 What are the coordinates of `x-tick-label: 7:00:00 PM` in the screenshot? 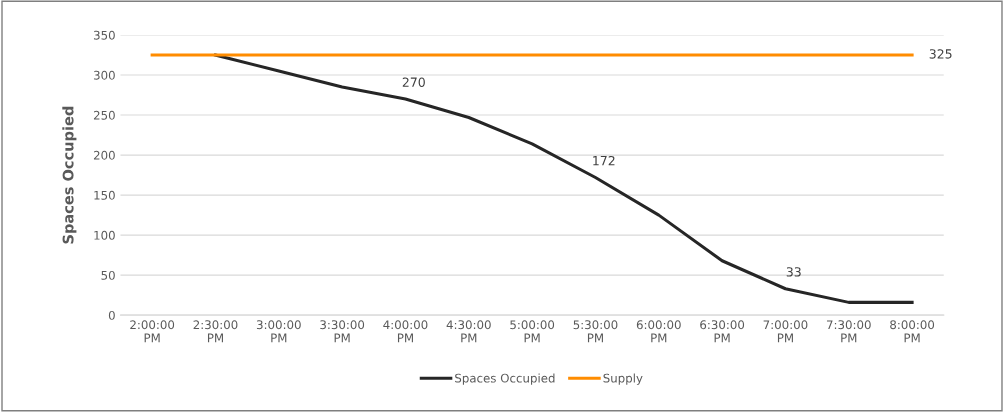 It's located at (785, 331).